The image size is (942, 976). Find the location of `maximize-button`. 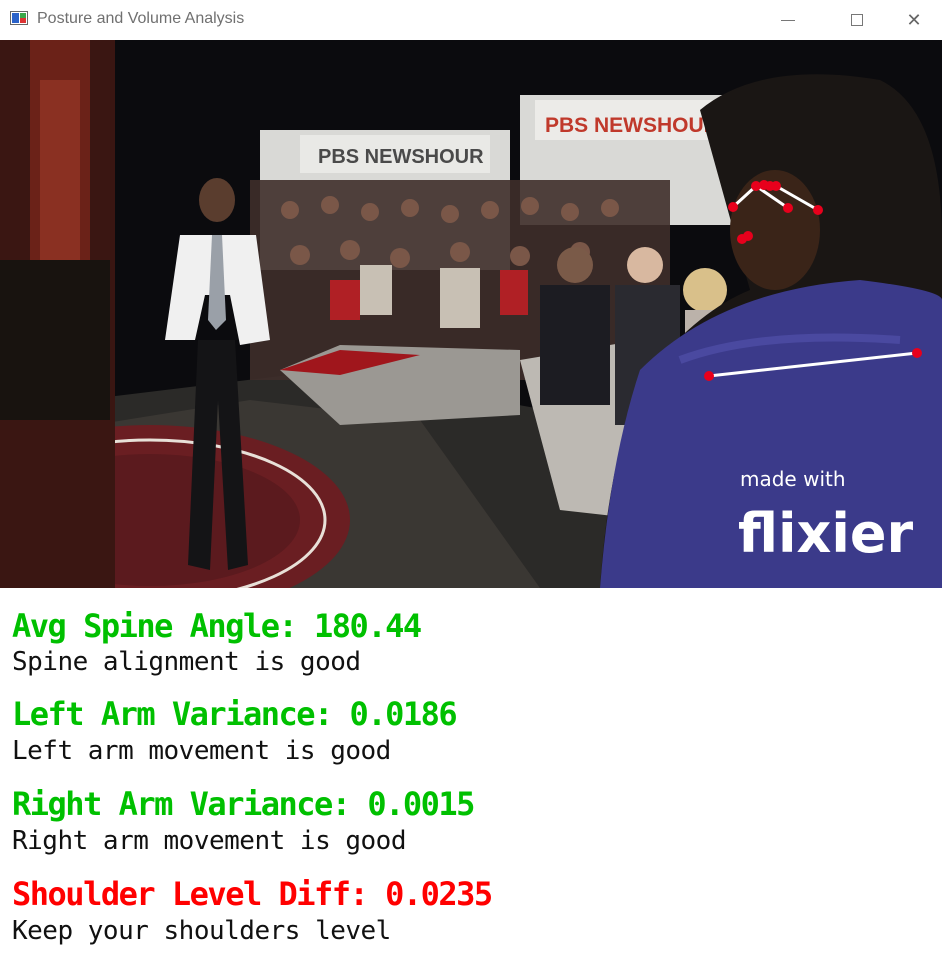

maximize-button is located at coordinates (857, 20).